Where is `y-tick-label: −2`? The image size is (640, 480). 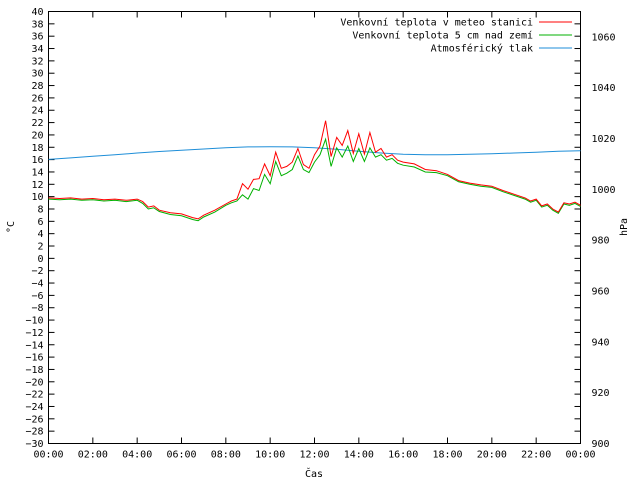 y-tick-label: −2 is located at coordinates (37, 271).